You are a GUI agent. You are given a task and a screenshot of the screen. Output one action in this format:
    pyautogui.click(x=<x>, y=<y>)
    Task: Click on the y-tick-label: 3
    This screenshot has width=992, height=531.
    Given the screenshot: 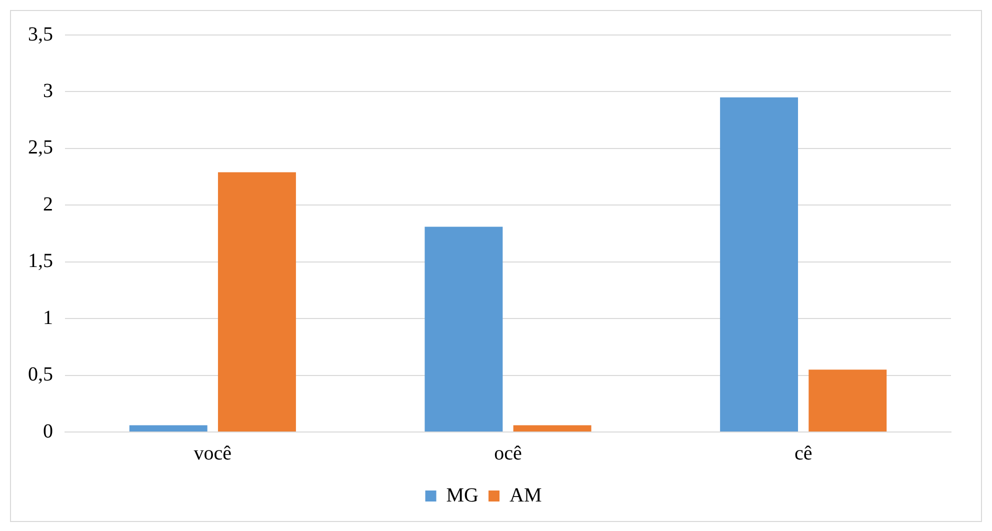 What is the action you would take?
    pyautogui.click(x=48, y=91)
    